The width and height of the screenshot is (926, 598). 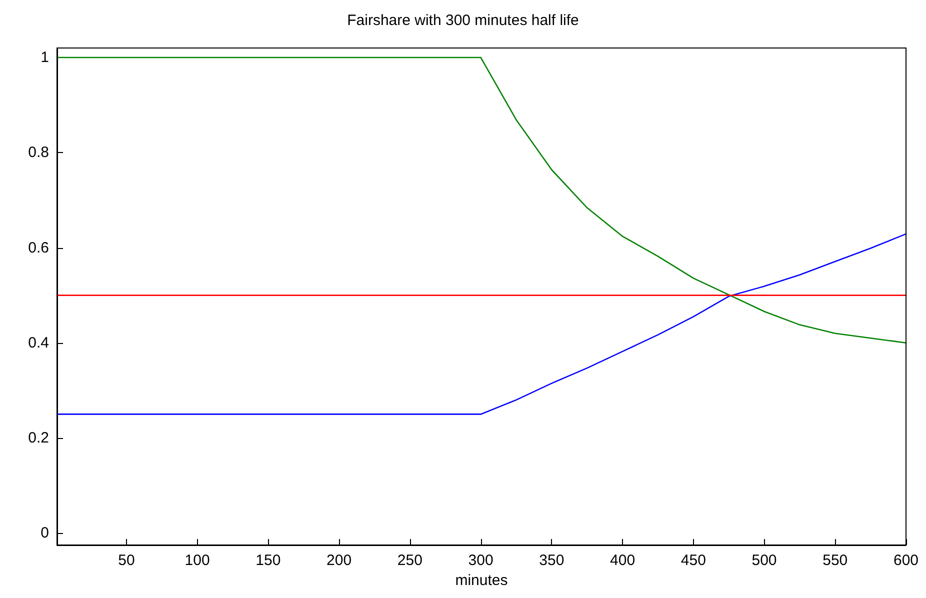 I want to click on x-tick-label: 100, so click(x=197, y=560).